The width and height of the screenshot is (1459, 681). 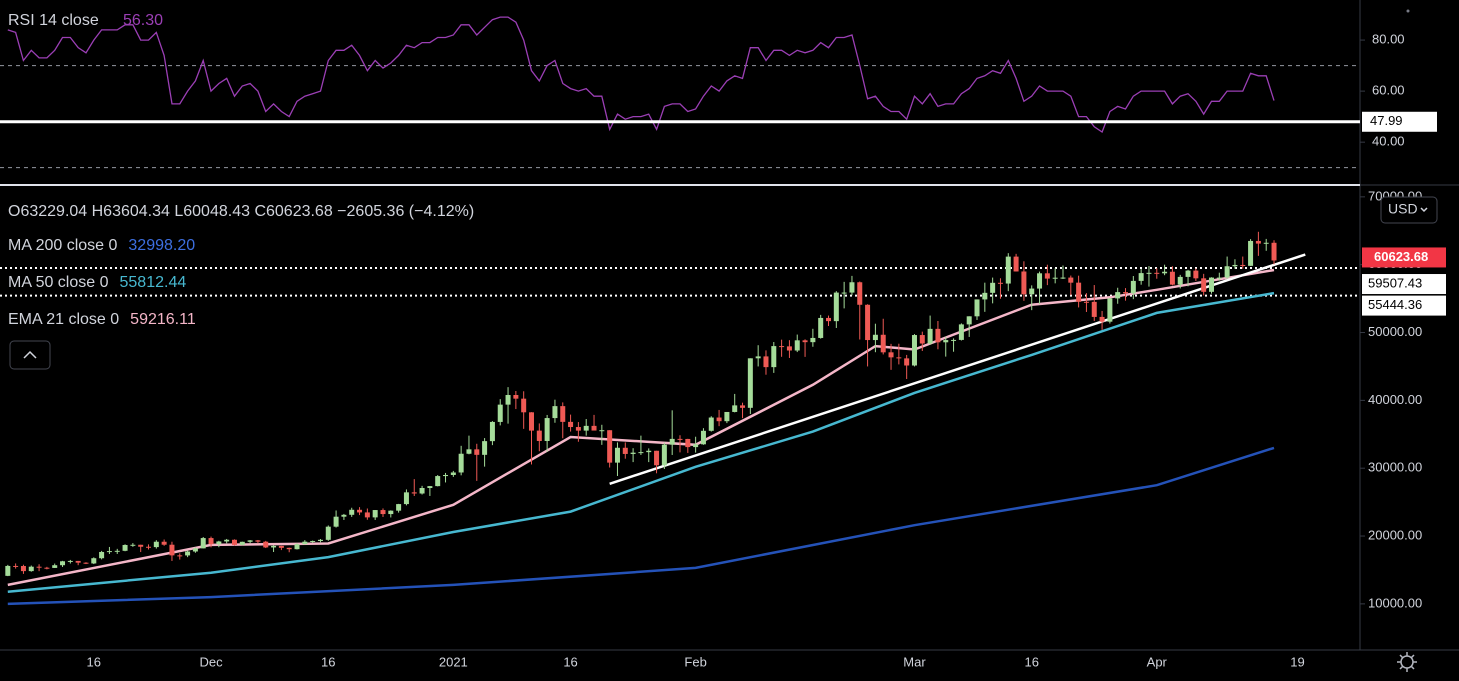 What do you see at coordinates (30, 355) in the screenshot?
I see `collapse-legend-button` at bounding box center [30, 355].